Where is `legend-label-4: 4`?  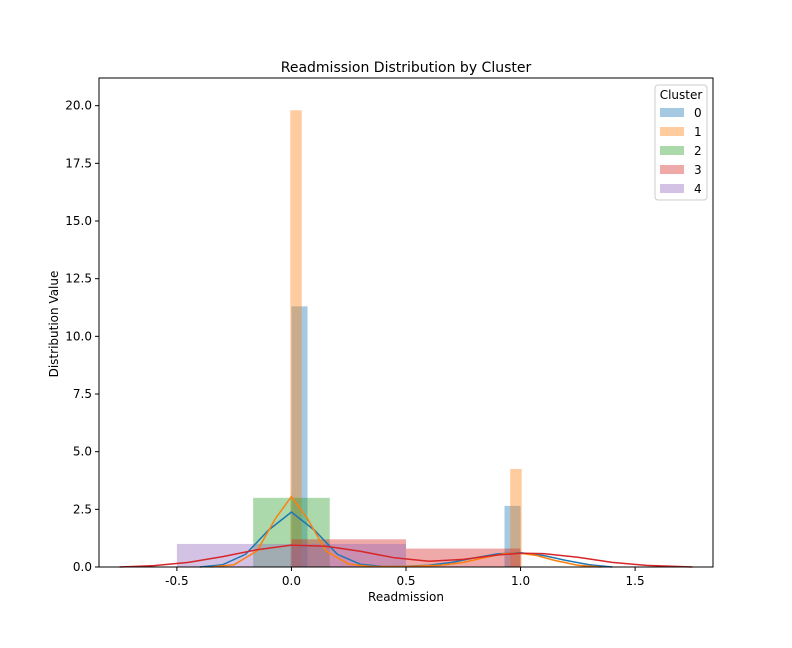
legend-label-4: 4 is located at coordinates (698, 189).